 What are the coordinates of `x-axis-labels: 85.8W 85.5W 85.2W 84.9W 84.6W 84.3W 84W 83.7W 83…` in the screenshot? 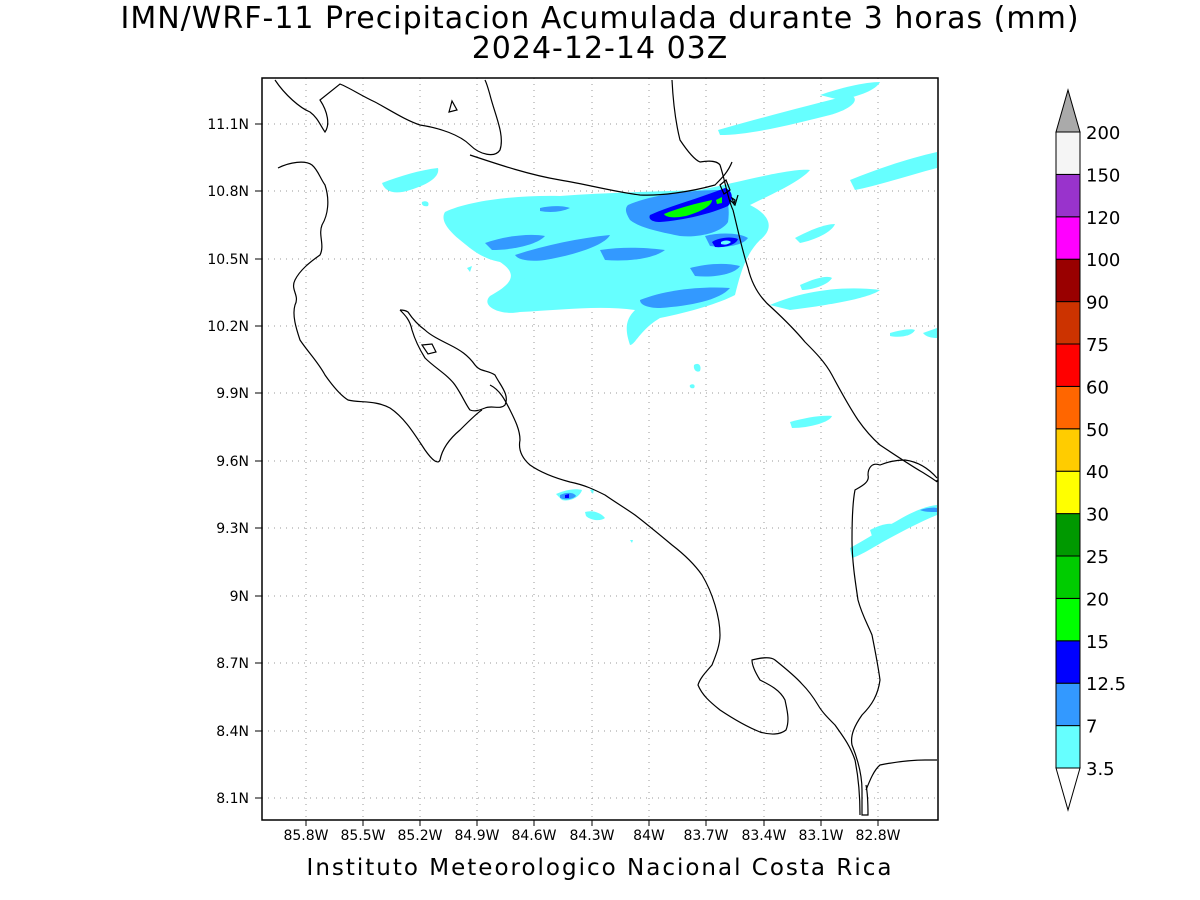 It's located at (592, 832).